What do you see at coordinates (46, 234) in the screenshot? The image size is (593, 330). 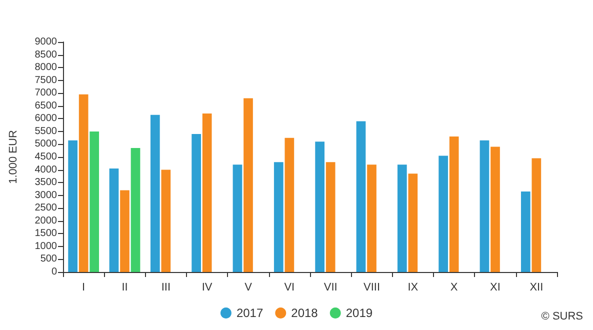 I see `y-tick-label: 1500` at bounding box center [46, 234].